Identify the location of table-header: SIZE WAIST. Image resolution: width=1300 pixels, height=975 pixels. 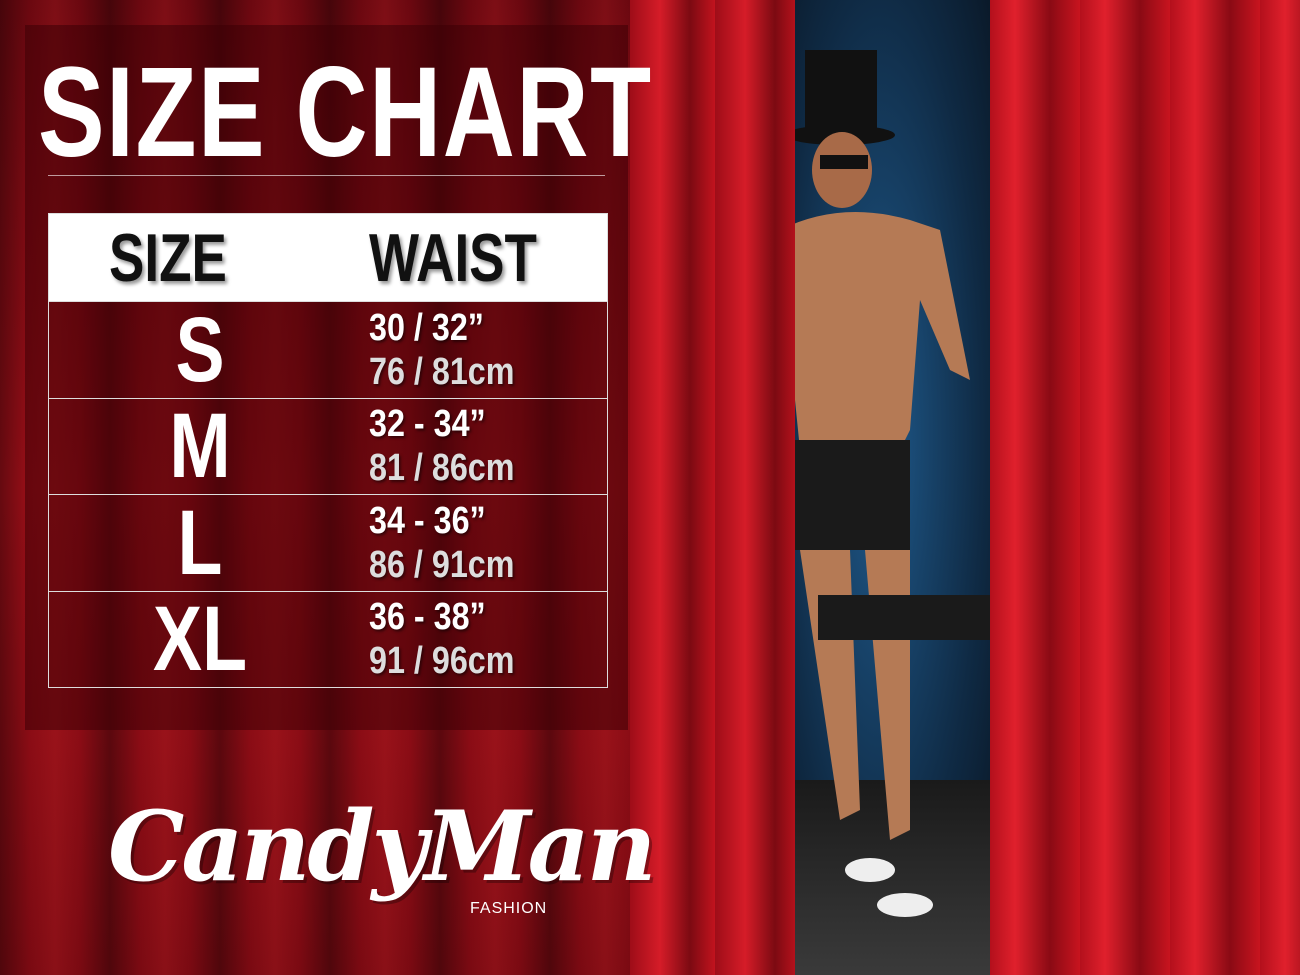
(328, 257).